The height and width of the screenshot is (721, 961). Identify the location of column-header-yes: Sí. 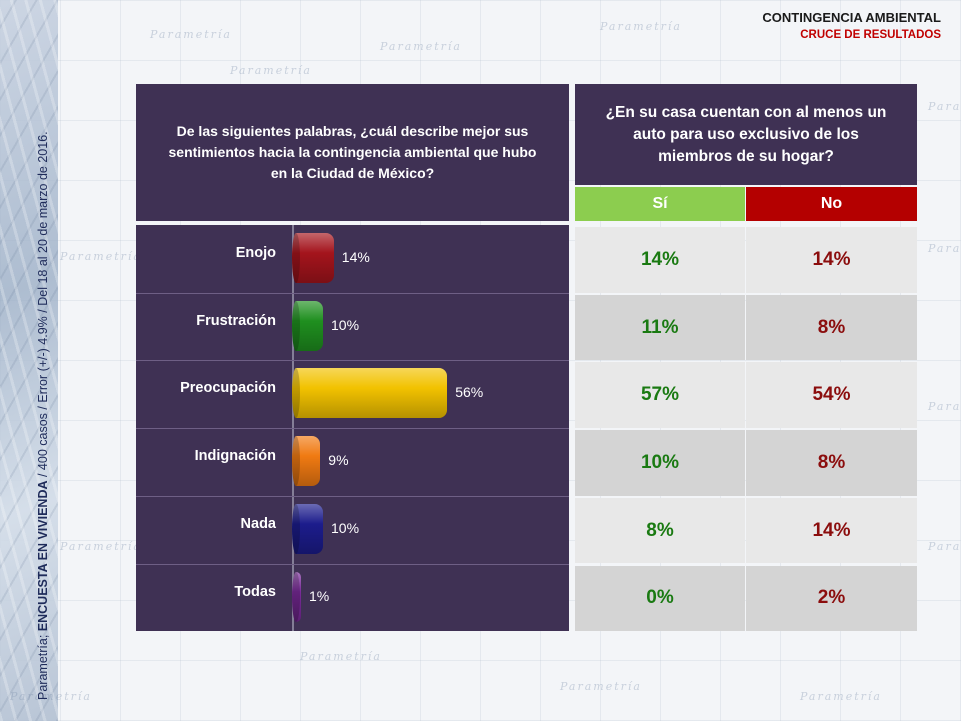
(660, 204).